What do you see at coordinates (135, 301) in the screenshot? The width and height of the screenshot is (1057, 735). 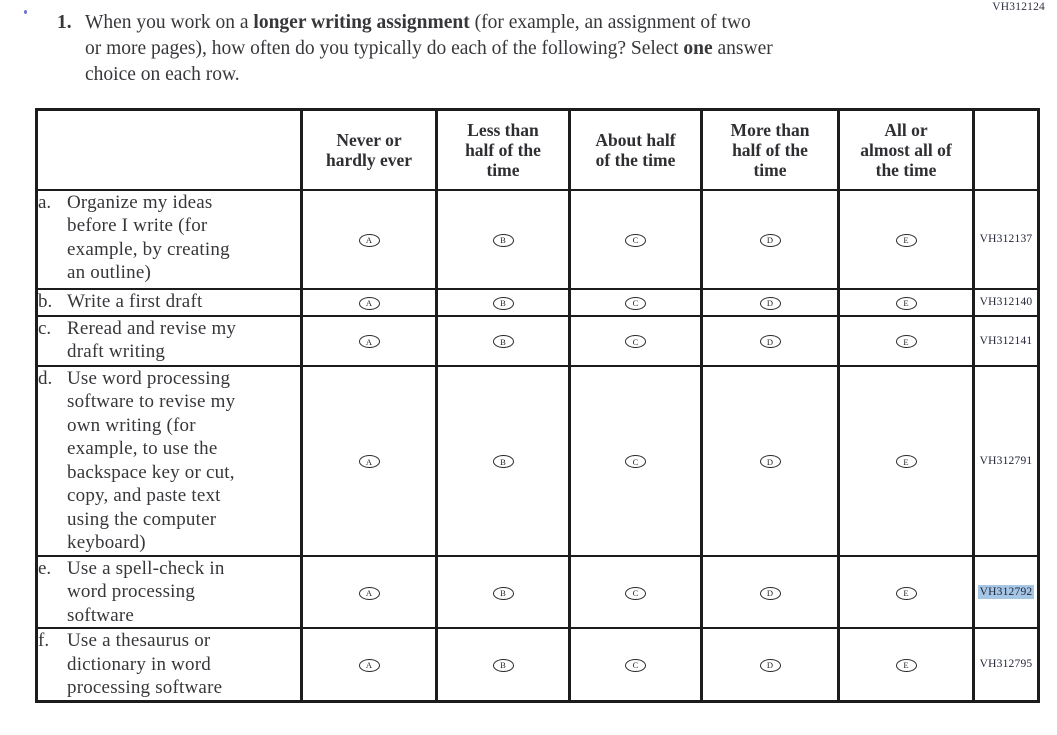 I see `row-label: Write a first draft` at bounding box center [135, 301].